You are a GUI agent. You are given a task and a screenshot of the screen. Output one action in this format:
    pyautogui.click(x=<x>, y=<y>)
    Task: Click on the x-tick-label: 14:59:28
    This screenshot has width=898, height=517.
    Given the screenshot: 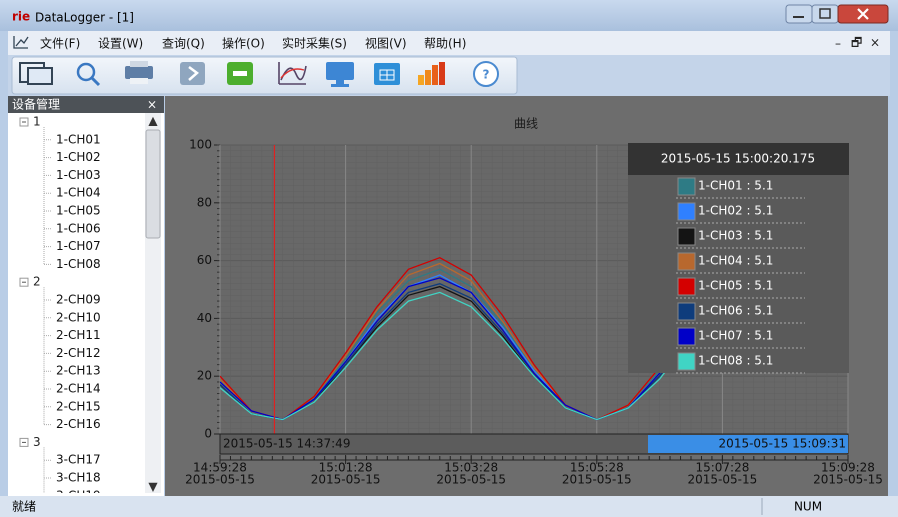 What is the action you would take?
    pyautogui.click(x=220, y=468)
    